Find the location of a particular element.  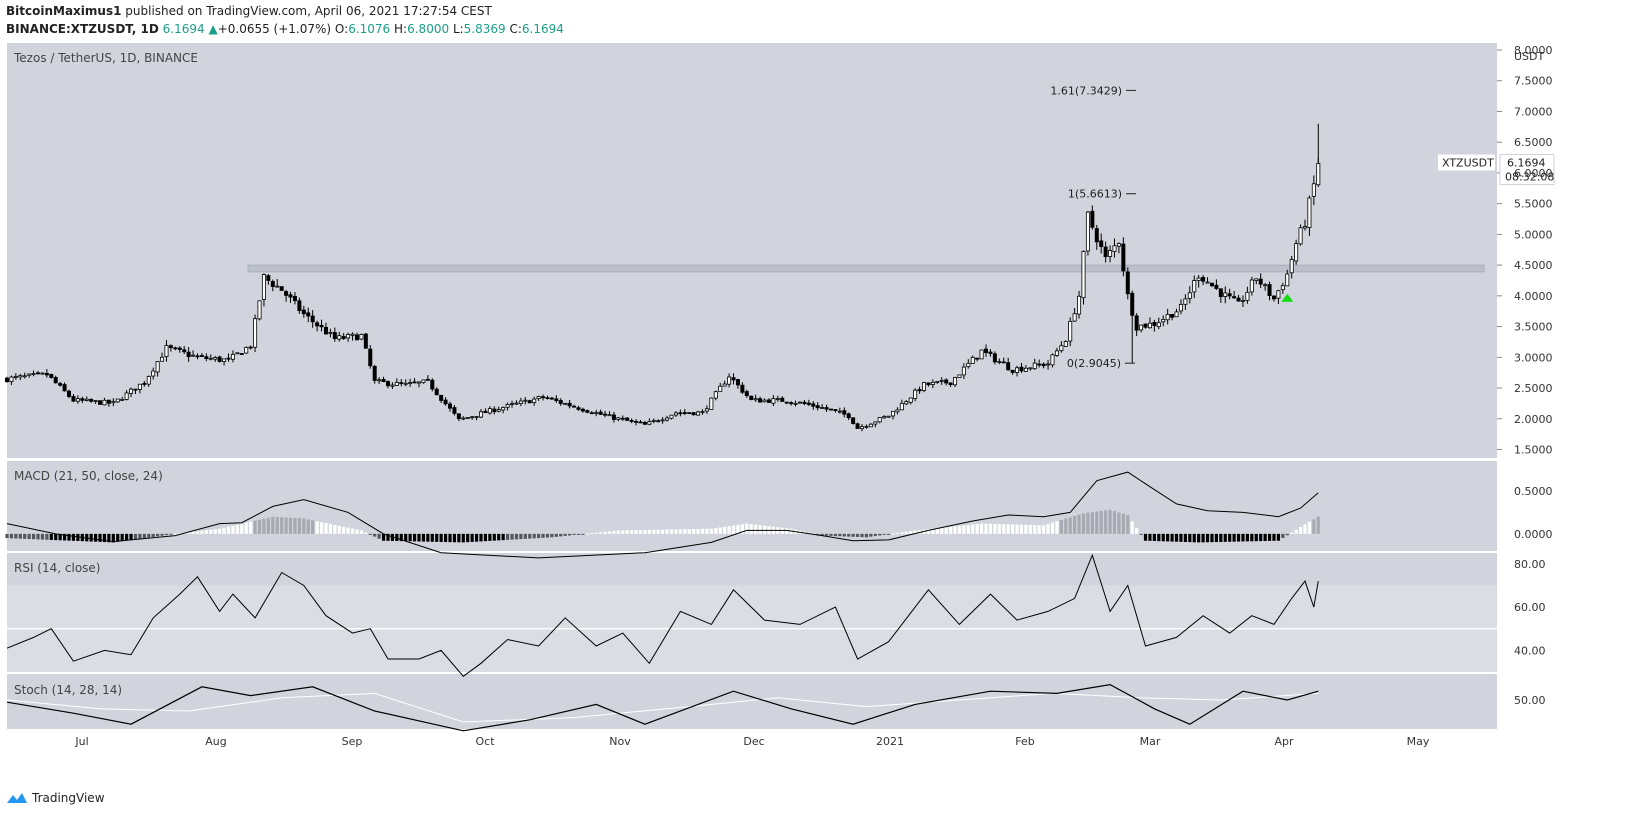

y-tick-label: 7.5000 is located at coordinates (1533, 81).